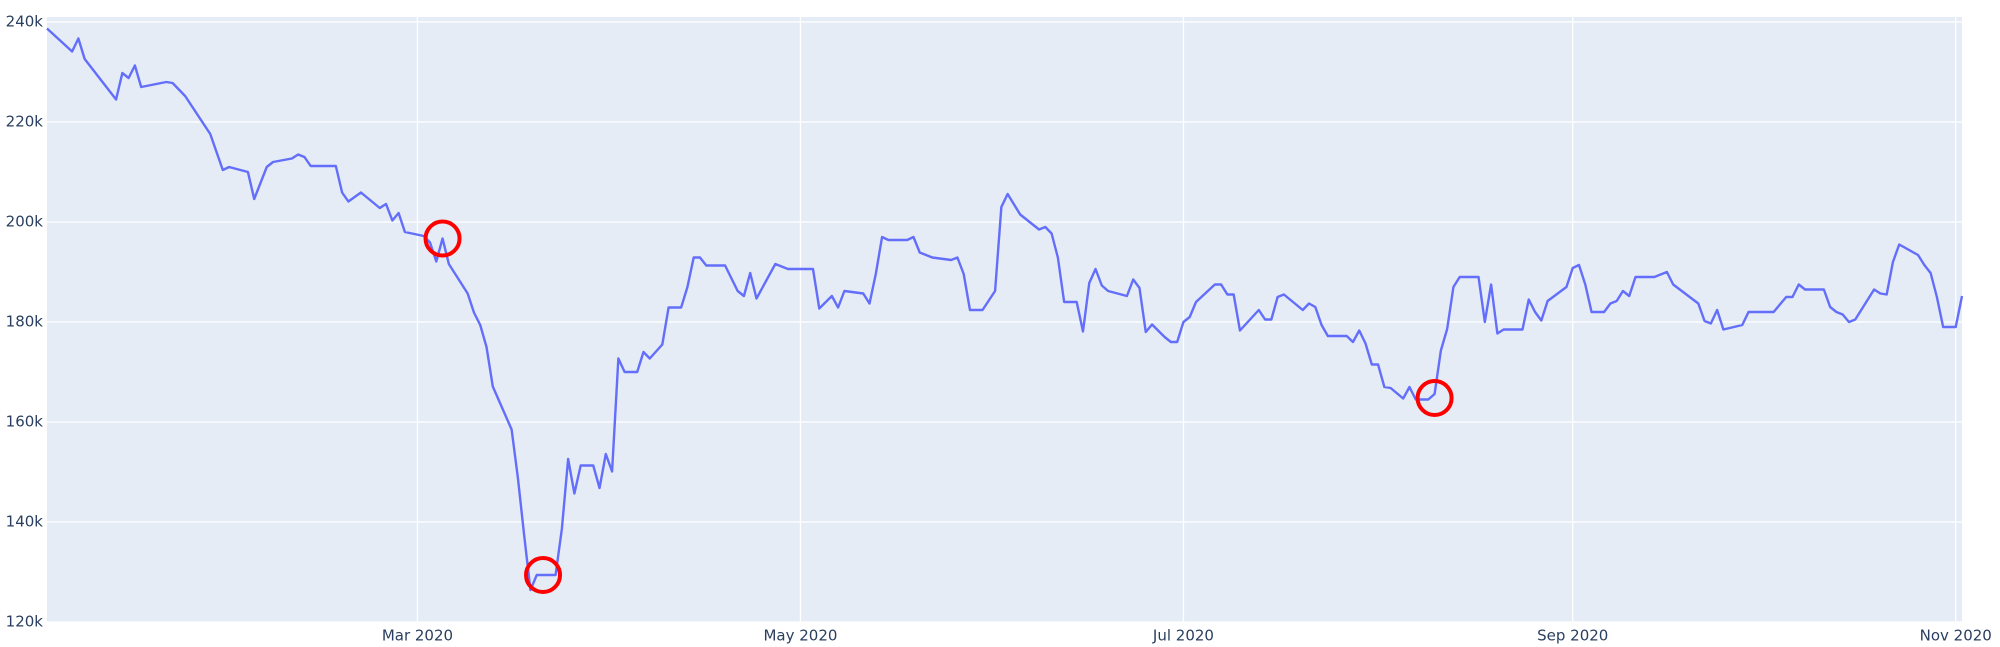  What do you see at coordinates (25, 222) in the screenshot?
I see `y-tick-label: 200k` at bounding box center [25, 222].